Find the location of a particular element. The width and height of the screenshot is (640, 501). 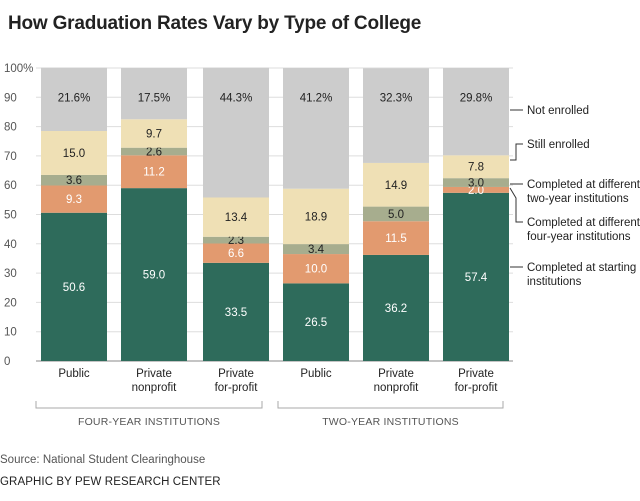

data-label: 44.3% is located at coordinates (236, 98).